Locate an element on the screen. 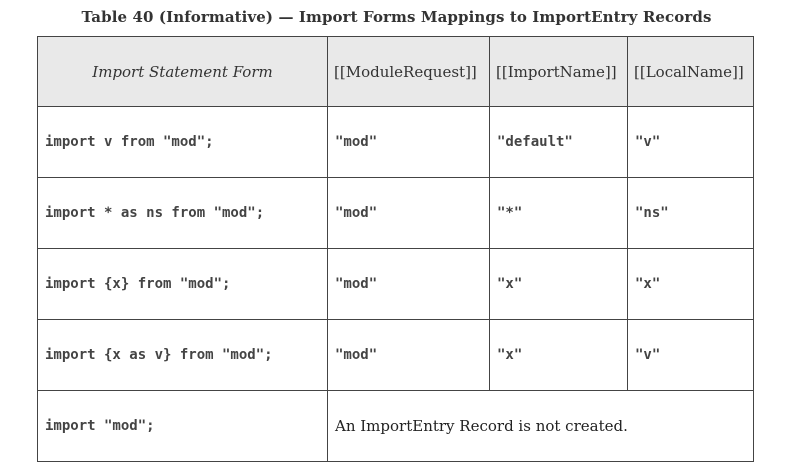 The height and width of the screenshot is (476, 793). cell-import-form: import "mod"; is located at coordinates (182, 426).